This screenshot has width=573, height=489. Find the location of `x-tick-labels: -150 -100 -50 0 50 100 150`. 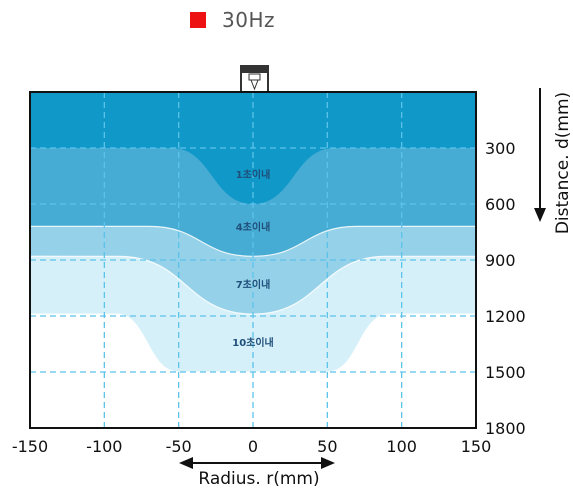

x-tick-labels: -150 -100 -50 0 50 100 150 is located at coordinates (251, 446).